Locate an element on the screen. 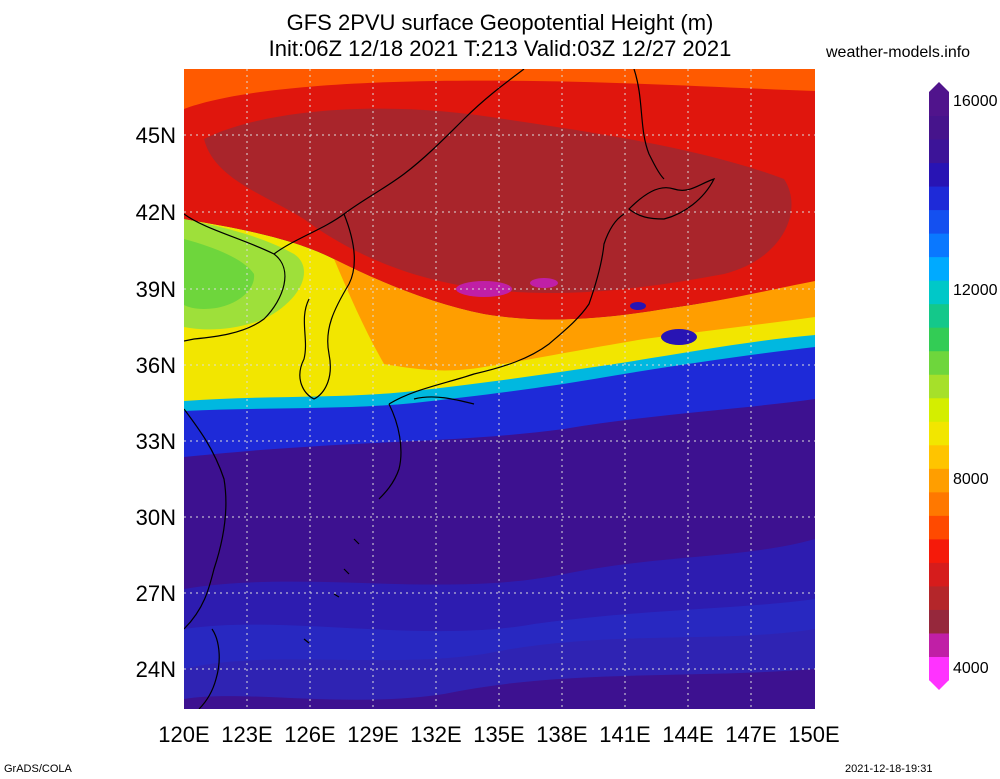 This screenshot has width=1000, height=779. field-lightgreen is located at coordinates (219, 274).